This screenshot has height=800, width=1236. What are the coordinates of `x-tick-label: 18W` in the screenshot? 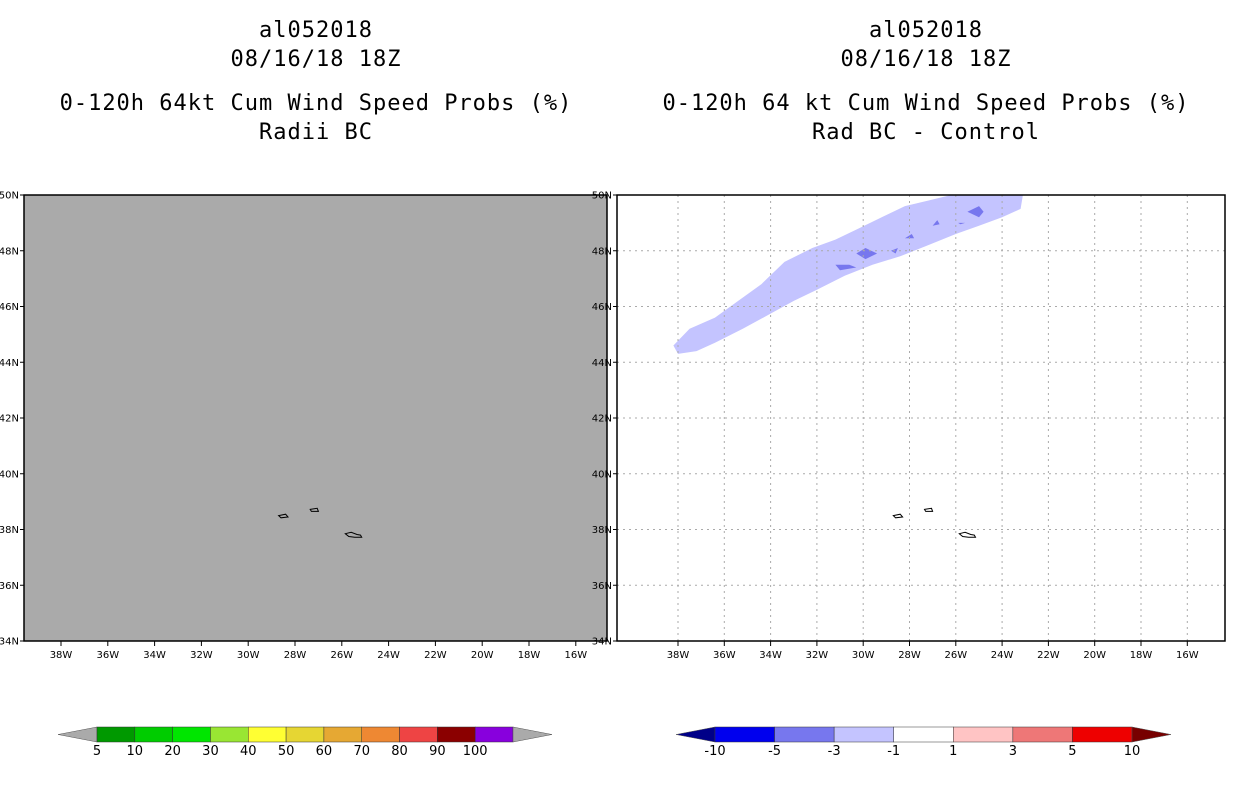 It's located at (529, 655).